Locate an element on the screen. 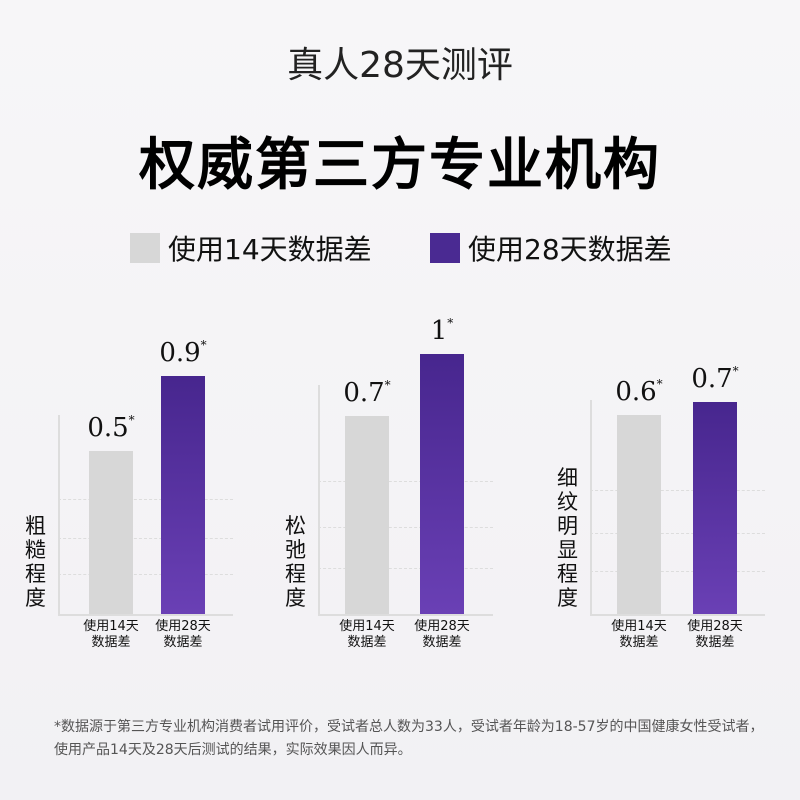  page-title: 权威第三方专业机构 is located at coordinates (400, 165).